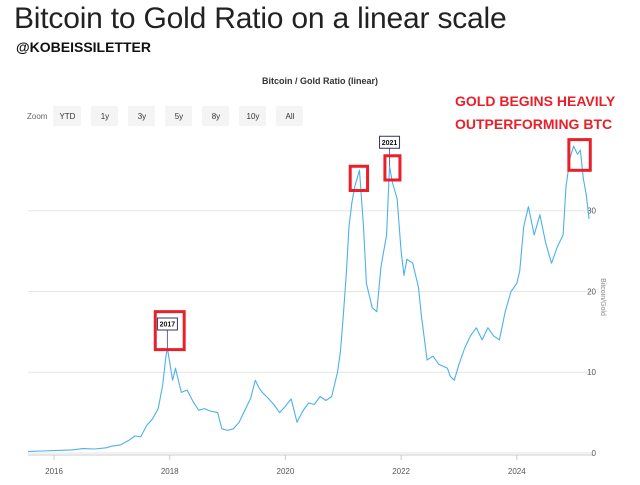  What do you see at coordinates (37, 116) in the screenshot?
I see `zoom-label: Zoom` at bounding box center [37, 116].